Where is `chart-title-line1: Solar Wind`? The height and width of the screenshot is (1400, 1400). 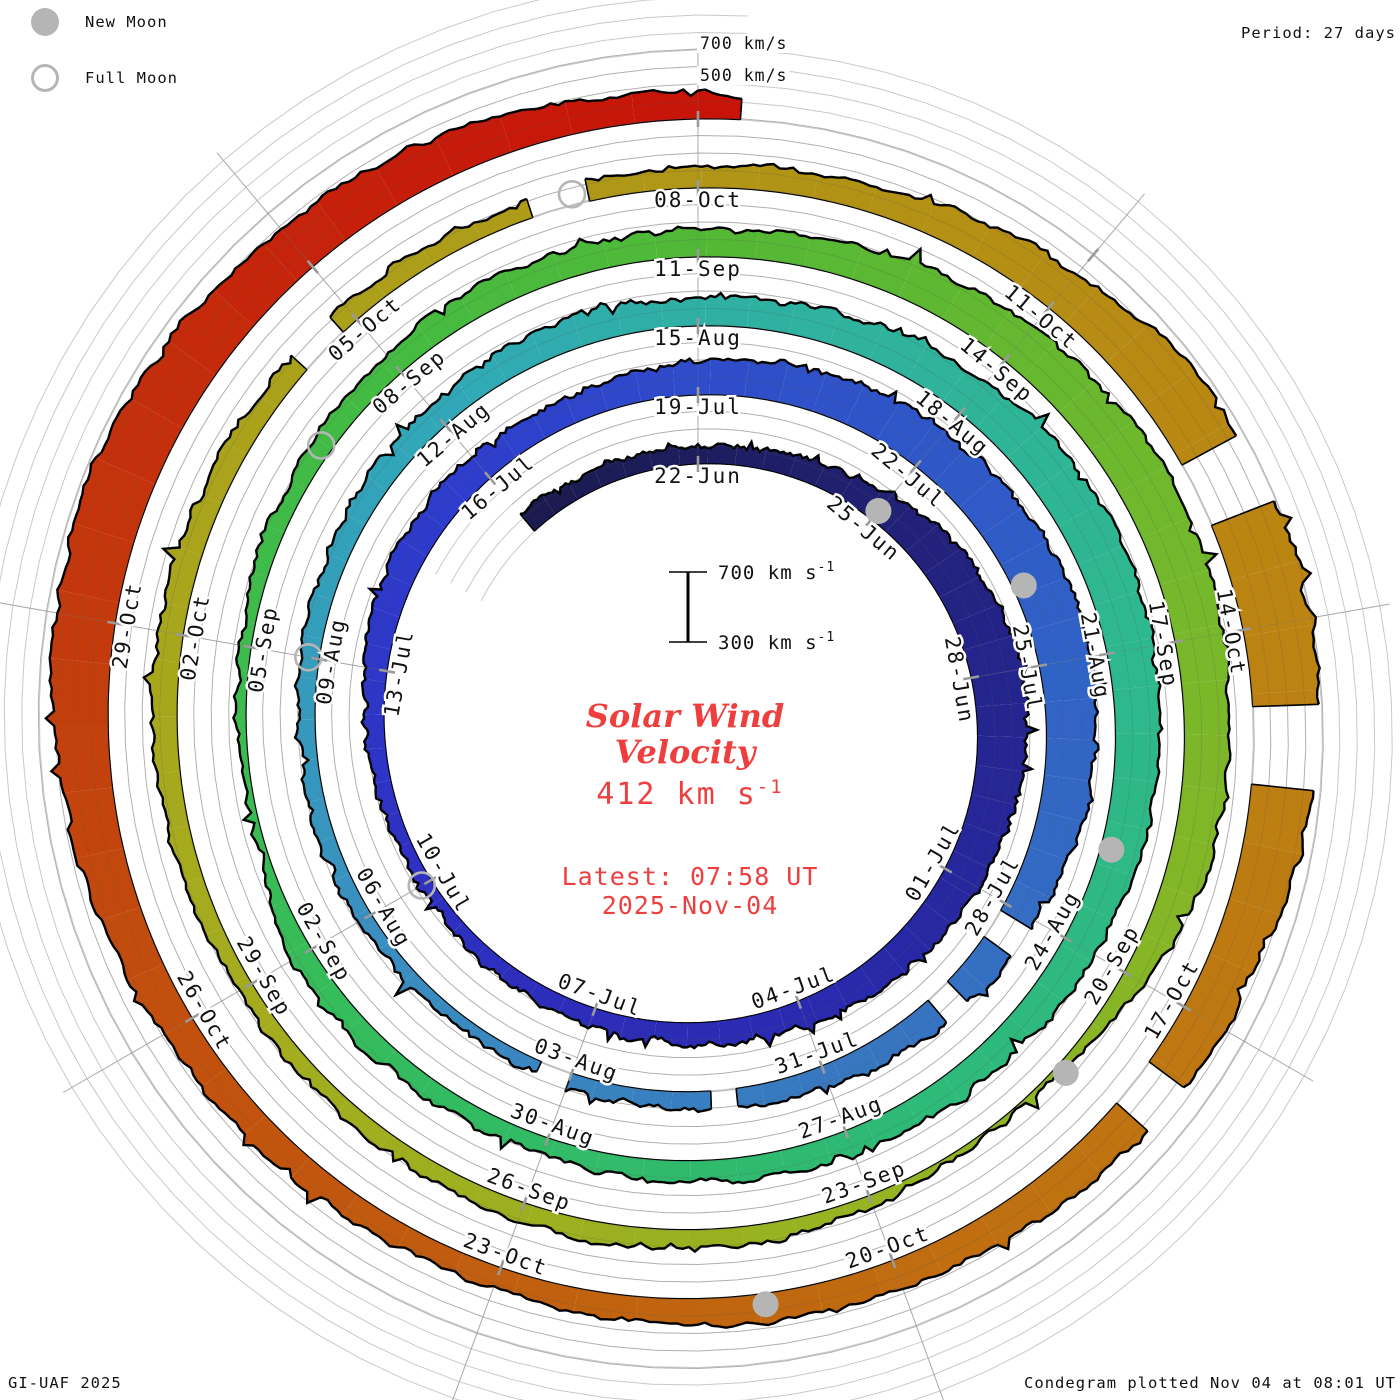 chart-title-line1: Solar Wind is located at coordinates (685, 716).